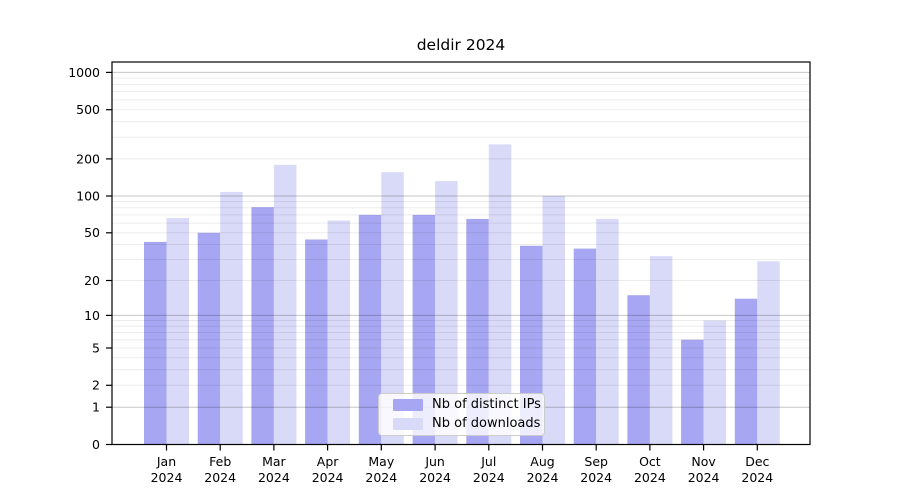 Image resolution: width=900 pixels, height=500 pixels. What do you see at coordinates (88, 109) in the screenshot?
I see `y-tick-label: 500` at bounding box center [88, 109].